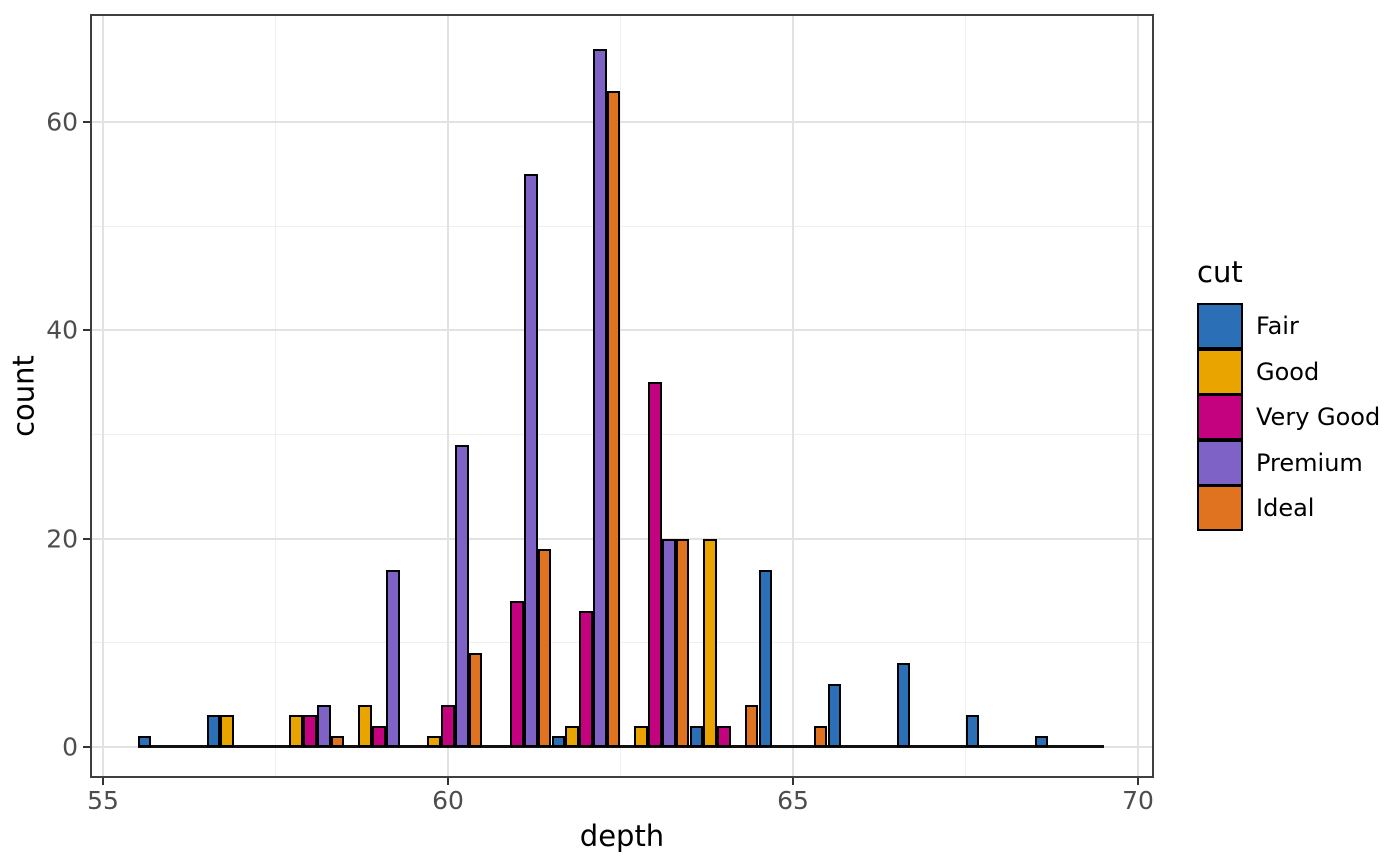 This screenshot has height=866, width=1400. I want to click on x-tick-label: 65, so click(793, 800).